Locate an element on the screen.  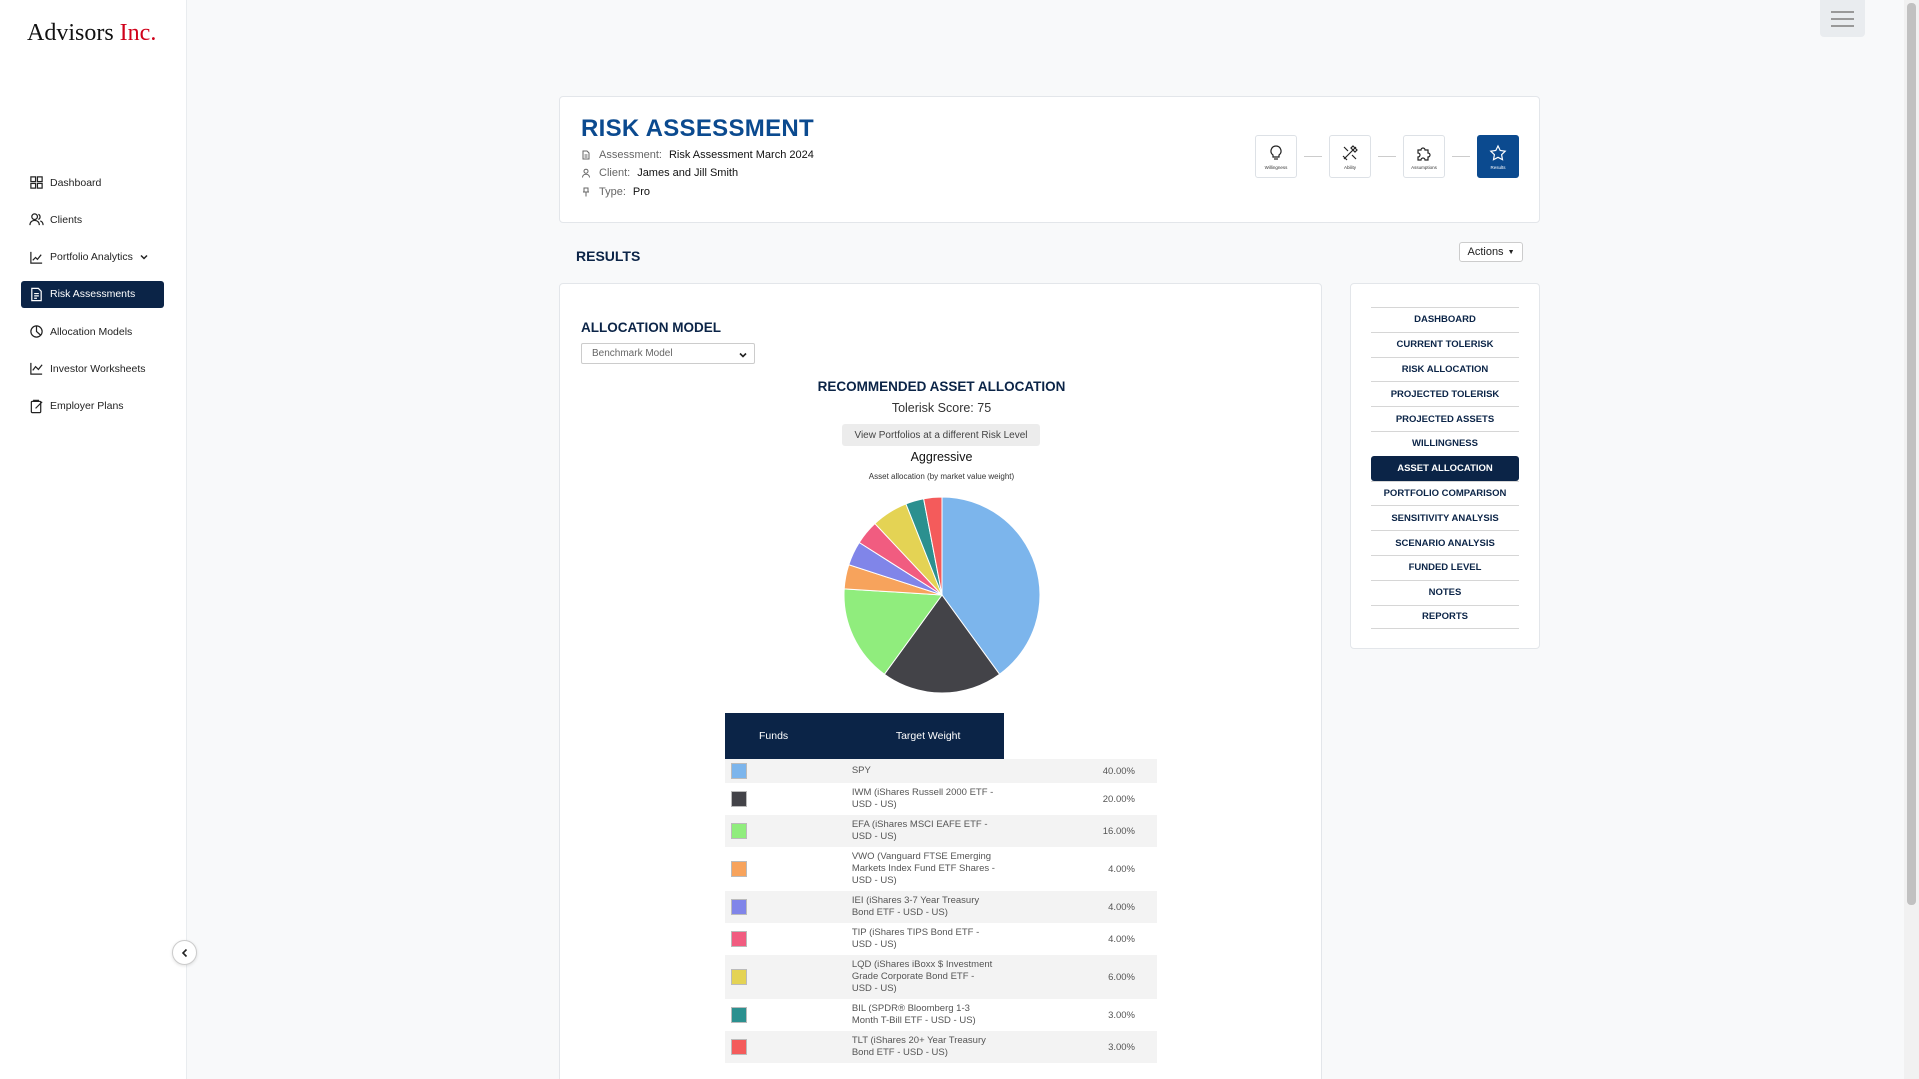
app-logo: Advisors Inc. is located at coordinates (91, 33).